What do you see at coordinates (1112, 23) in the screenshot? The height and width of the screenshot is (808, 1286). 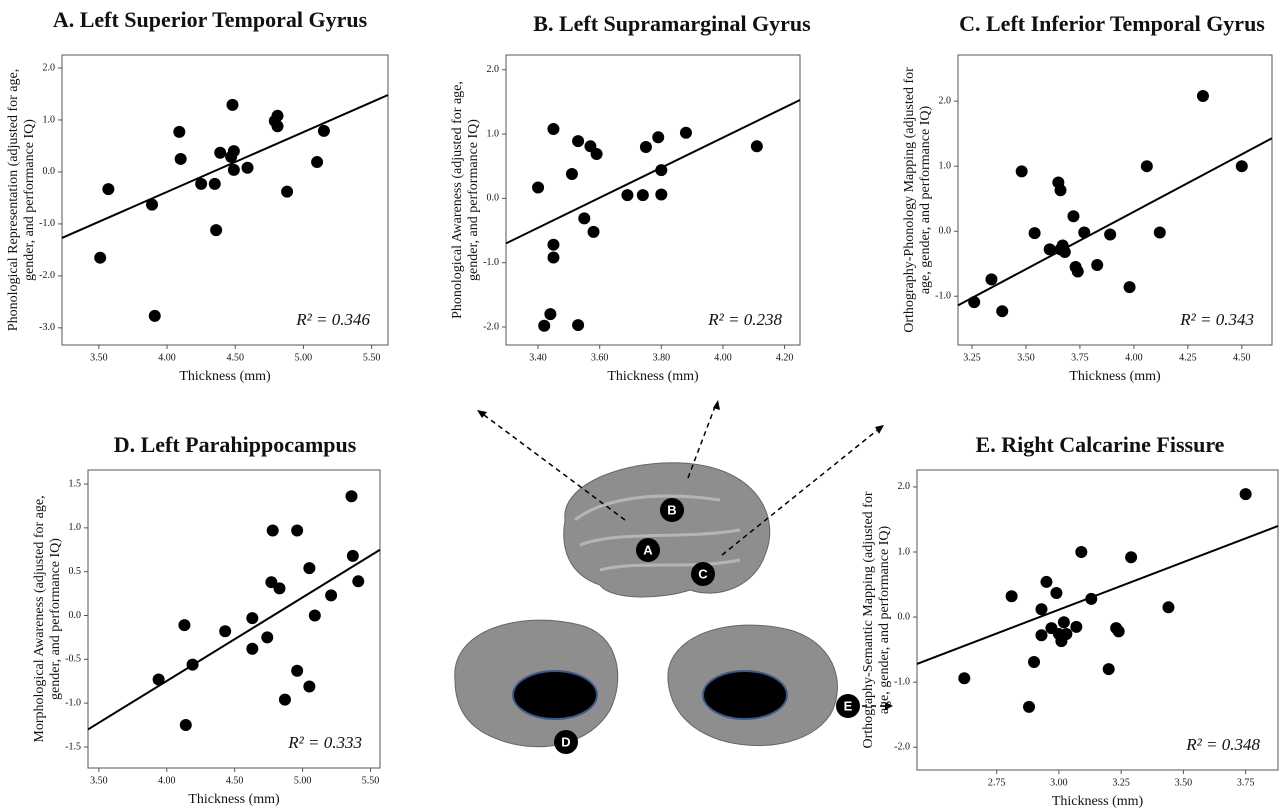 I see `panel-title: C. Left Inferior Temporal Gyrus` at bounding box center [1112, 23].